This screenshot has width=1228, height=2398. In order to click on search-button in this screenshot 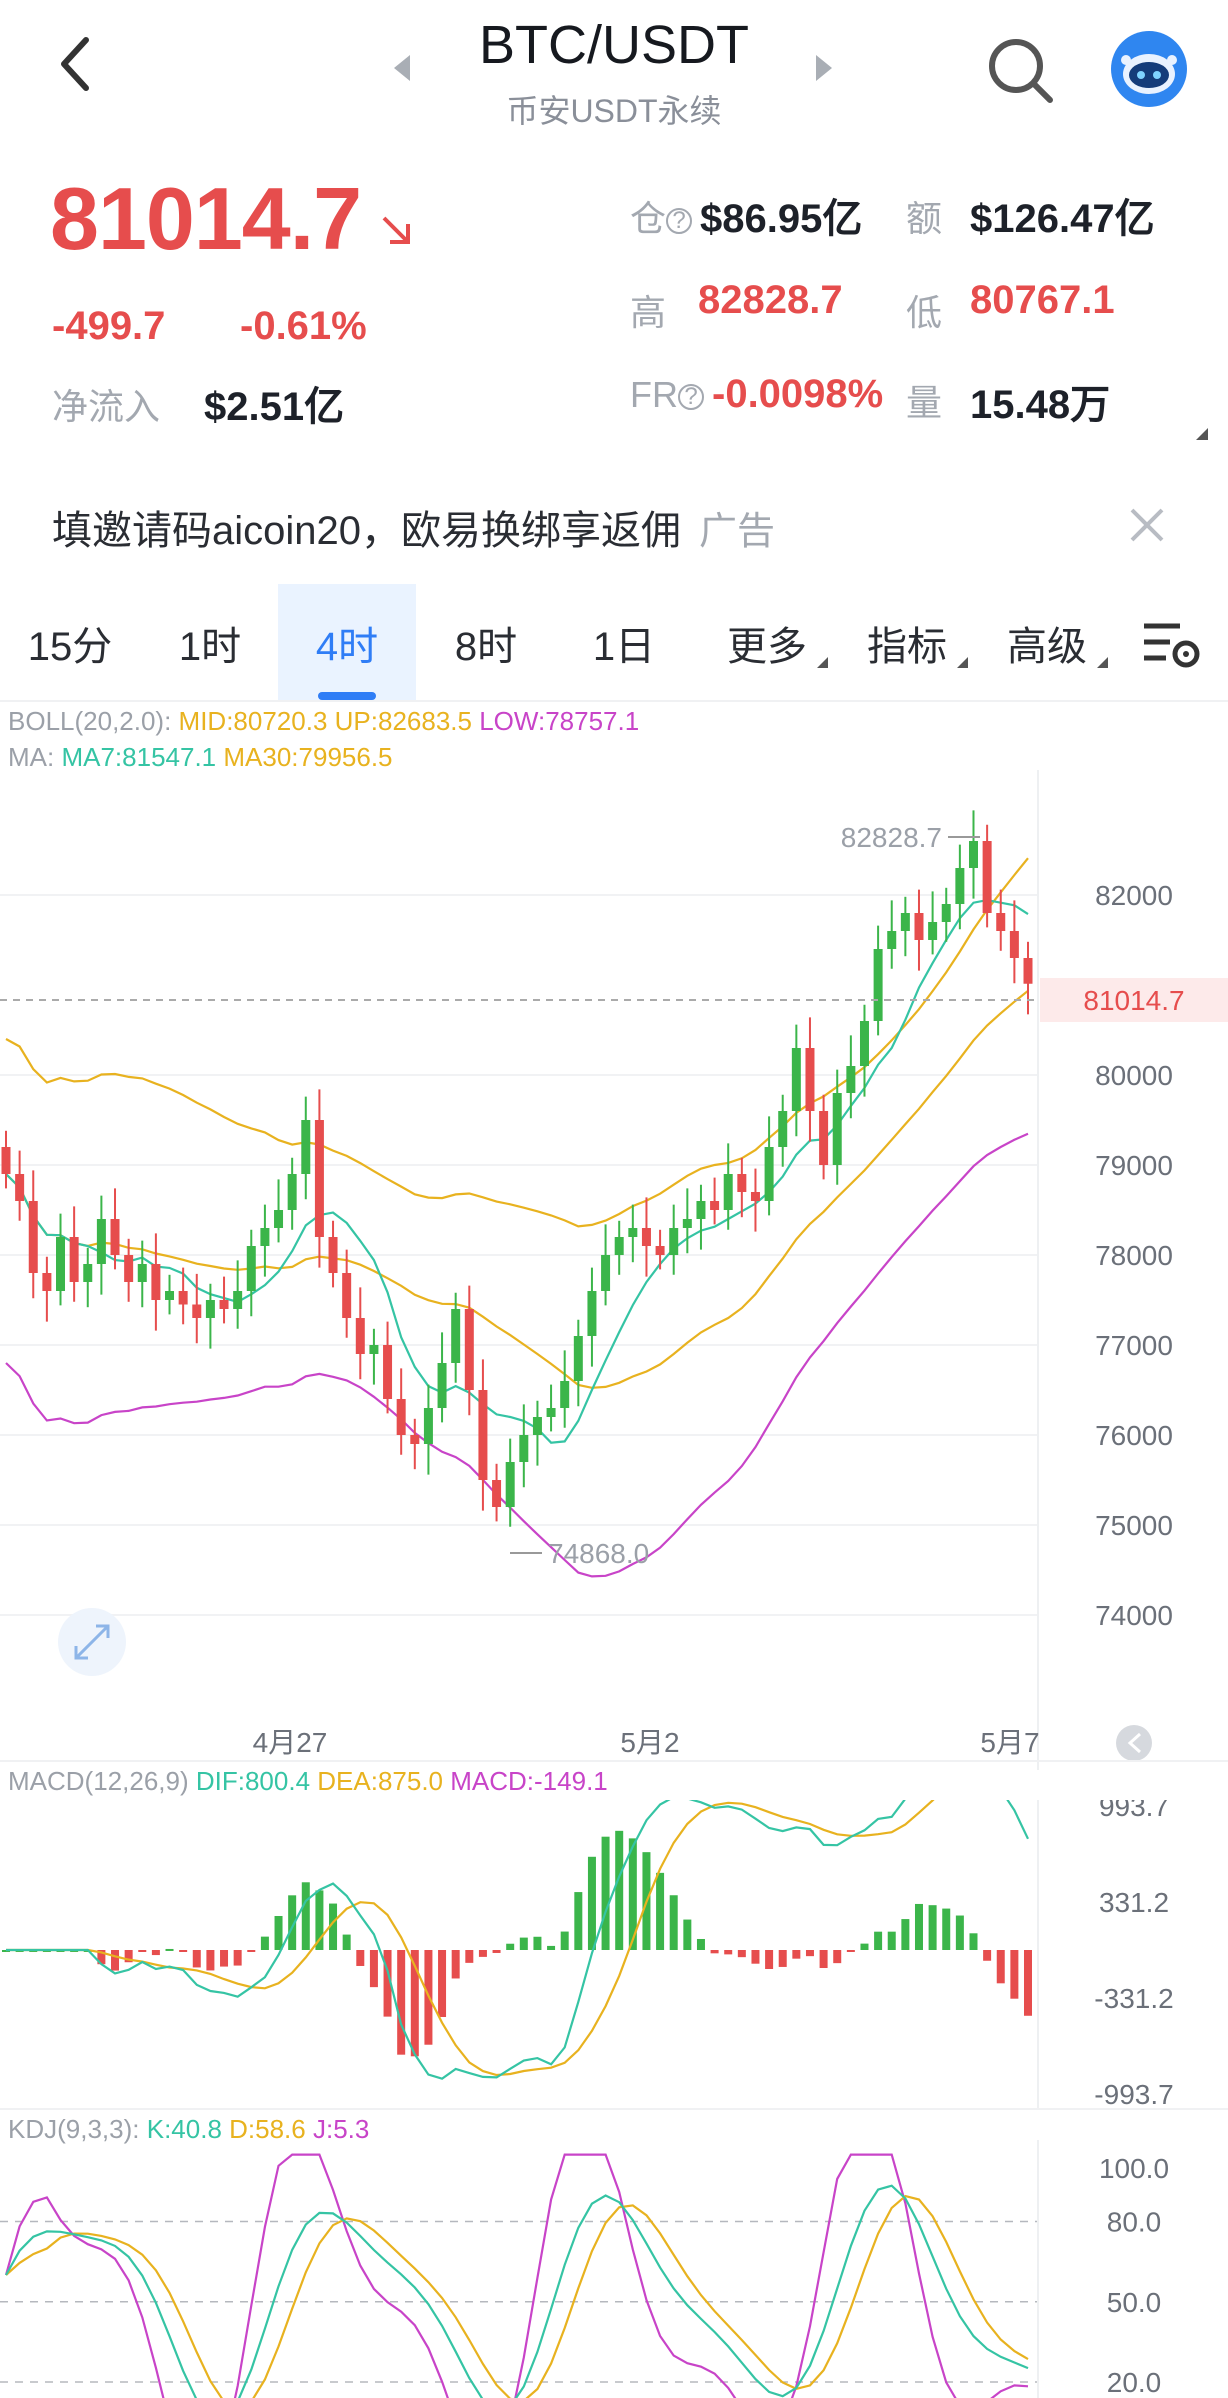, I will do `click(1021, 71)`.